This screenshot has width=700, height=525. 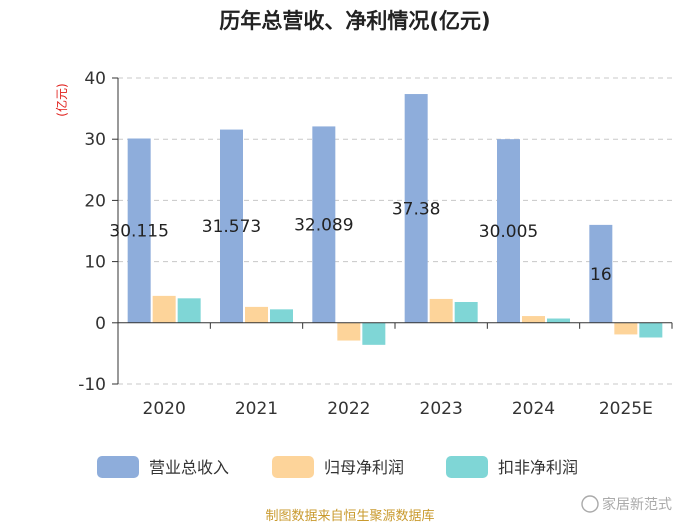 What do you see at coordinates (164, 409) in the screenshot?
I see `x-tick-label-2020: 2020` at bounding box center [164, 409].